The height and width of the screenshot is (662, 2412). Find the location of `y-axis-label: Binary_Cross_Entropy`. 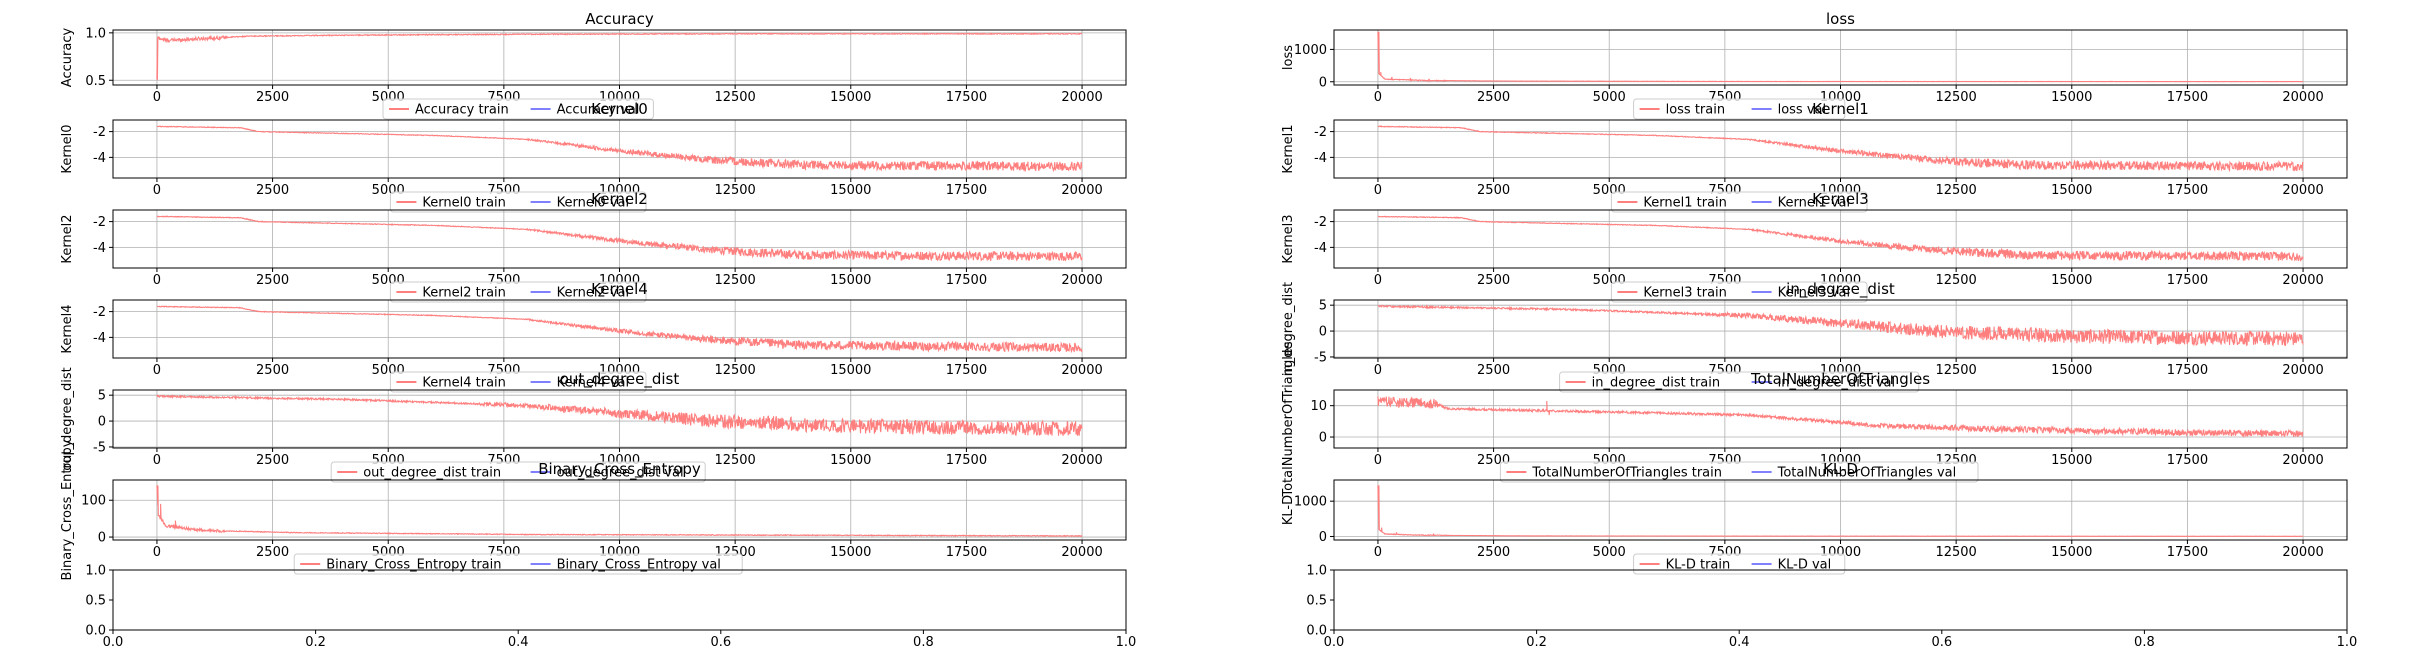

y-axis-label: Binary_Cross_Entropy is located at coordinates (67, 509).